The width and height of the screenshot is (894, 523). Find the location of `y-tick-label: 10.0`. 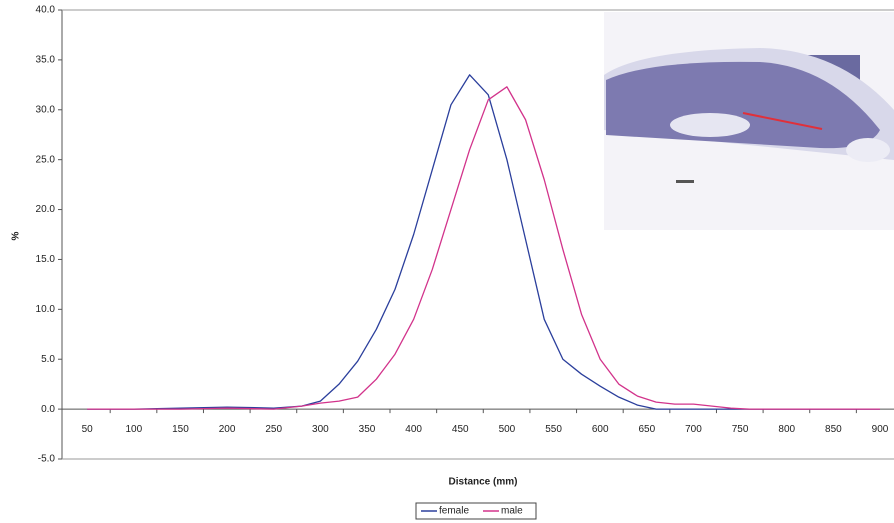

y-tick-label: 10.0 is located at coordinates (46, 309).